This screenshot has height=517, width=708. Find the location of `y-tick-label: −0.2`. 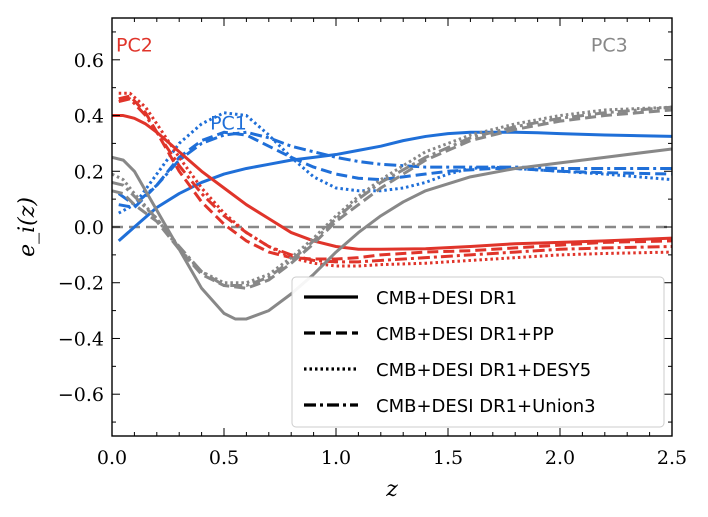

y-tick-label: −0.2 is located at coordinates (81, 284).